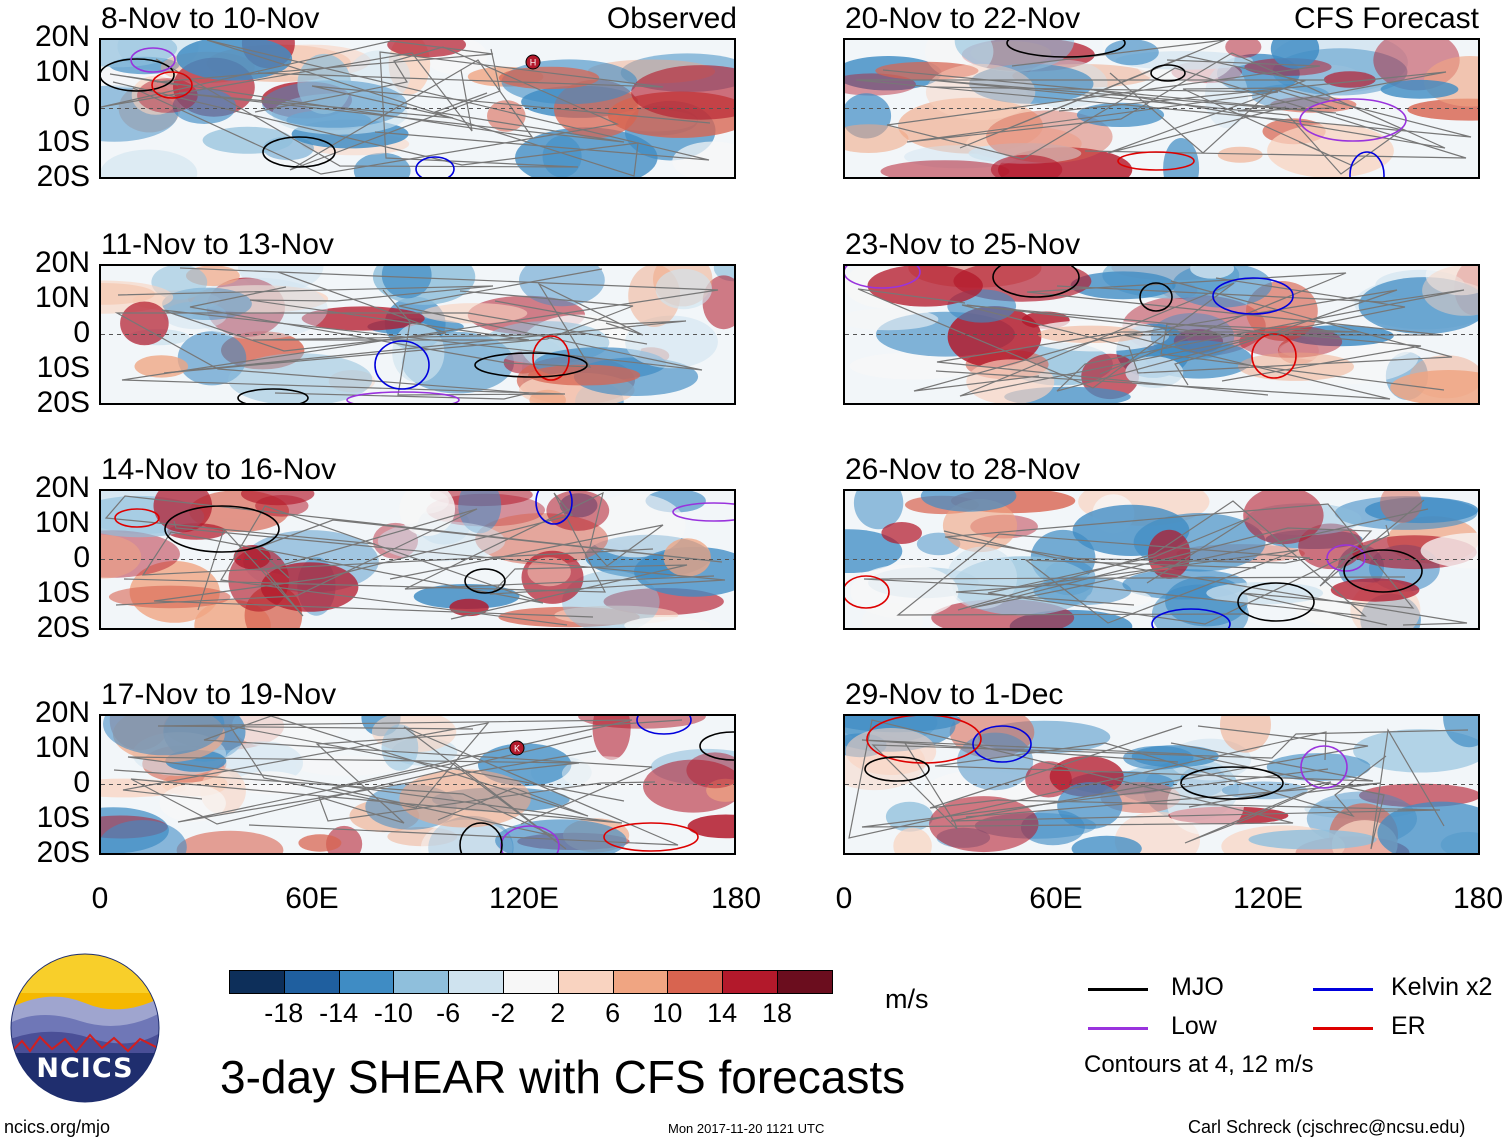 This screenshot has width=1510, height=1142. What do you see at coordinates (210, 18) in the screenshot?
I see `panel-title-obs-1: 8-Nov to 10-Nov` at bounding box center [210, 18].